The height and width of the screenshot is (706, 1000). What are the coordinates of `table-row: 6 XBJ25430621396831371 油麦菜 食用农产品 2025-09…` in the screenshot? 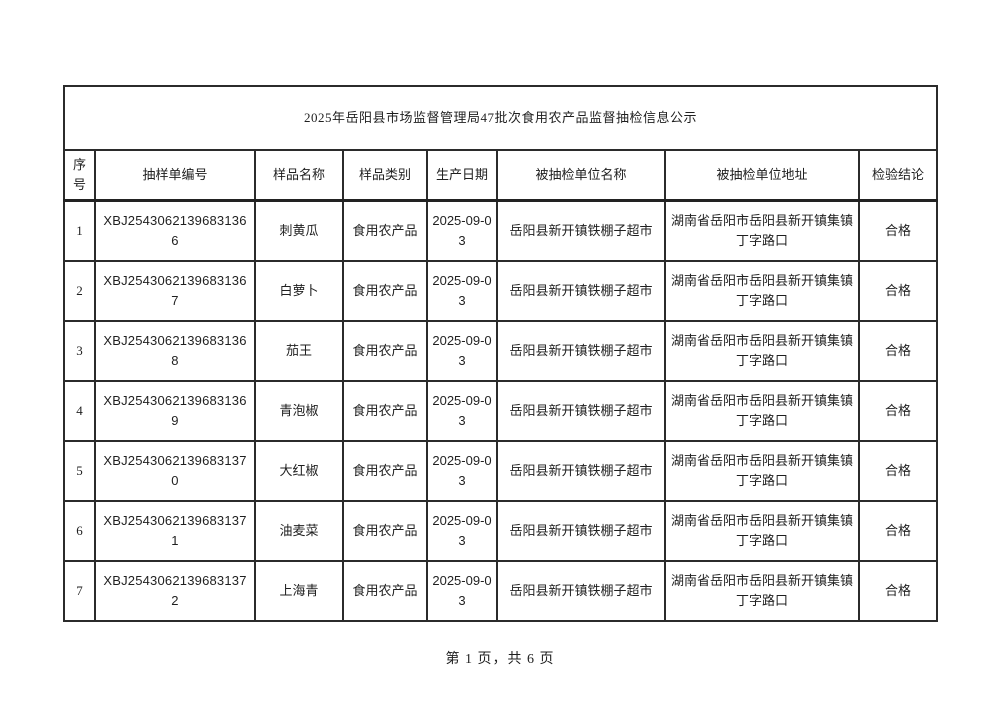 It's located at (501, 531).